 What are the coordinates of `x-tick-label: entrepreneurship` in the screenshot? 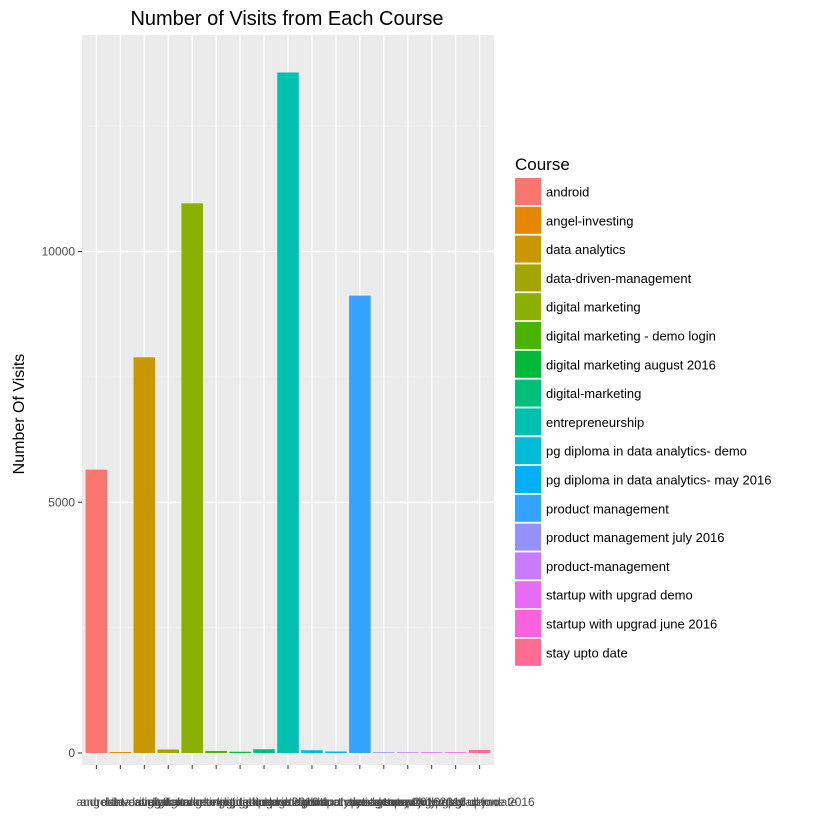 It's located at (288, 802).